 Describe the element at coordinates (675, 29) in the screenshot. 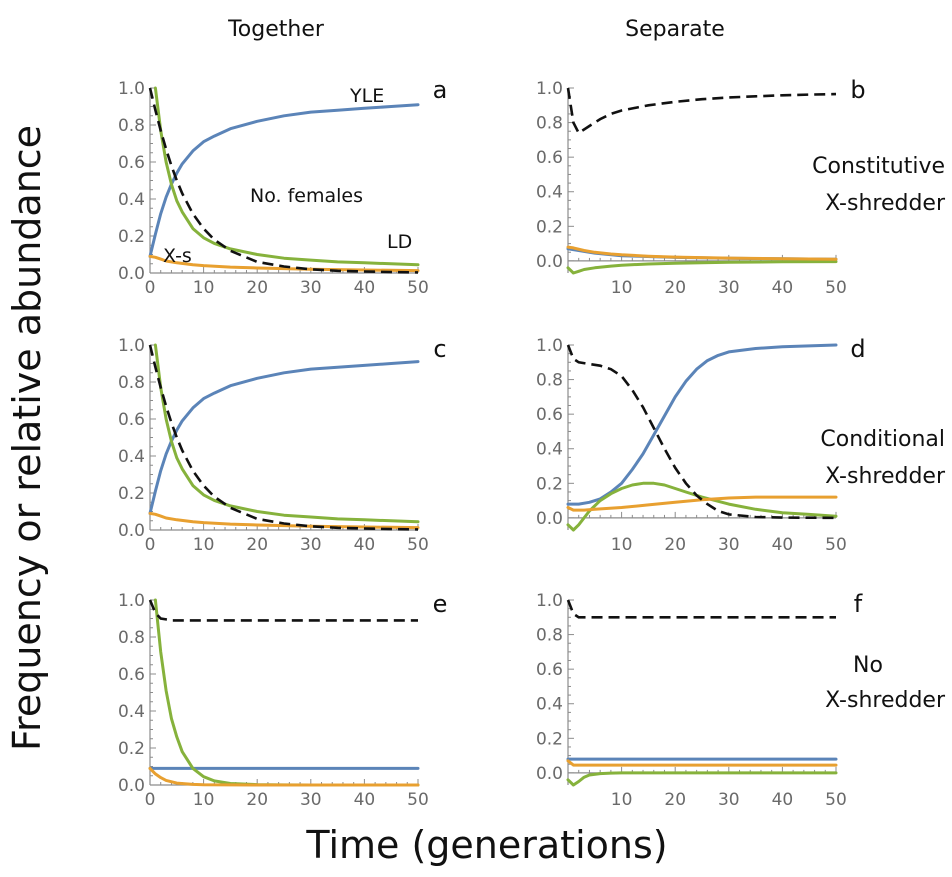

I see `column-title-separate: Separate` at that location.